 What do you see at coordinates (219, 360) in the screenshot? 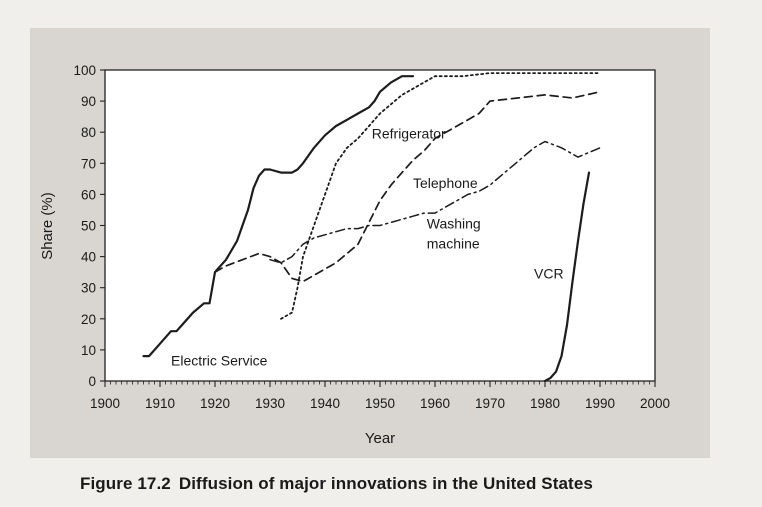
I see `series-label-electric-service: Electric Service` at bounding box center [219, 360].